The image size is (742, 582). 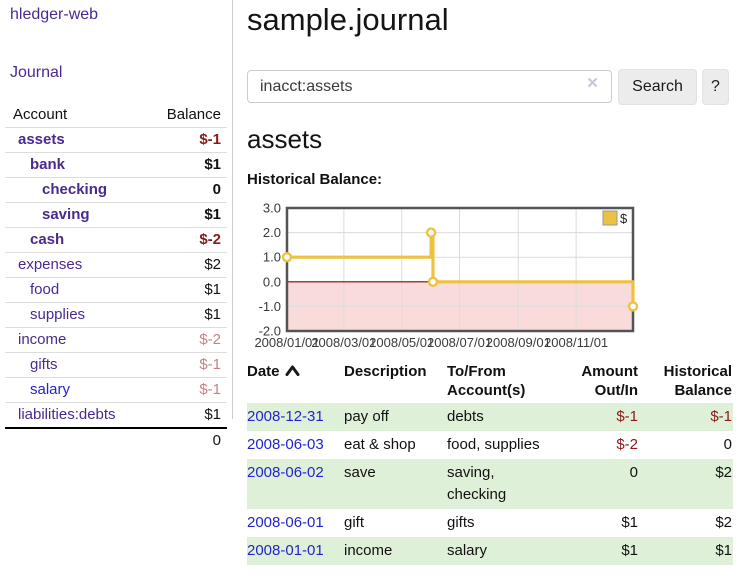 I want to click on account-balance: 0, so click(x=216, y=189).